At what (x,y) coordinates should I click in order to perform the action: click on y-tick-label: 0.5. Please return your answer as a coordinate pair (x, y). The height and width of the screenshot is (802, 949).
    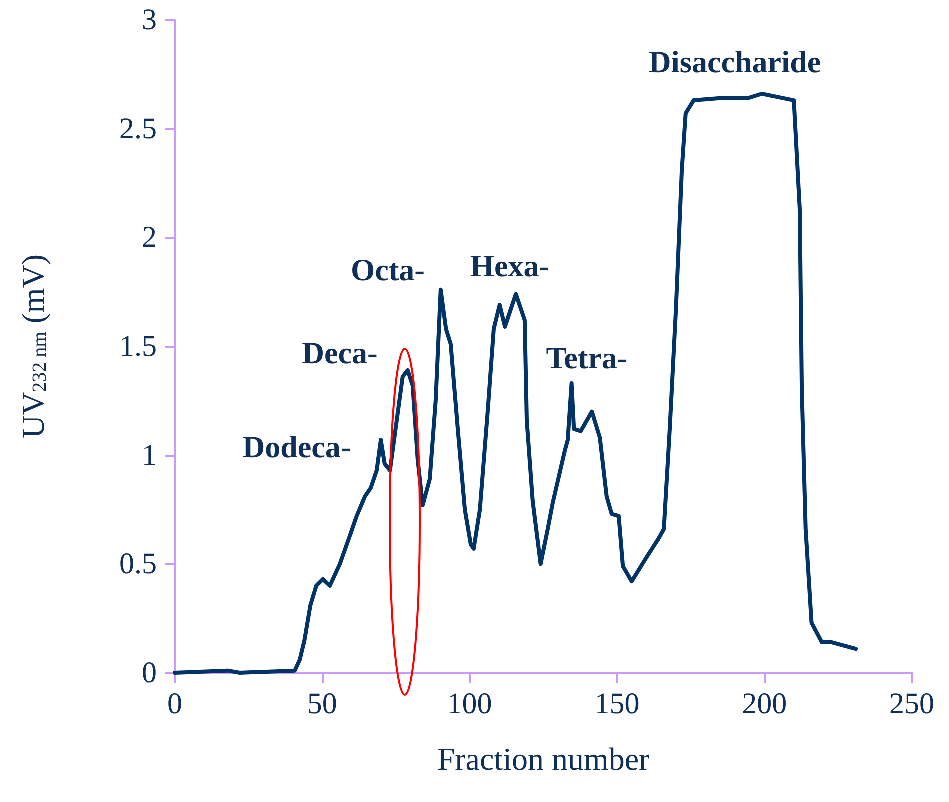
    Looking at the image, I should click on (138, 564).